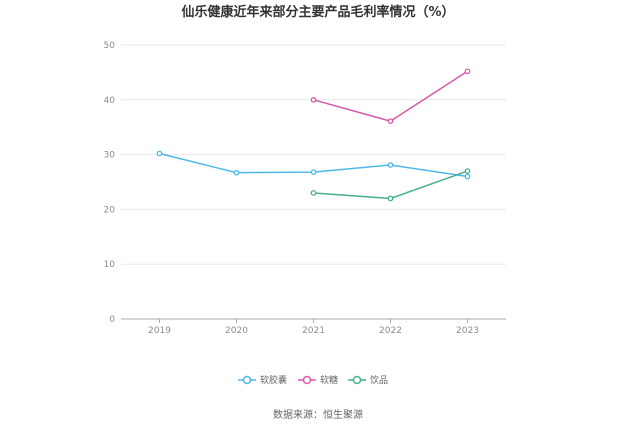  What do you see at coordinates (110, 210) in the screenshot?
I see `y-tick-label: 20` at bounding box center [110, 210].